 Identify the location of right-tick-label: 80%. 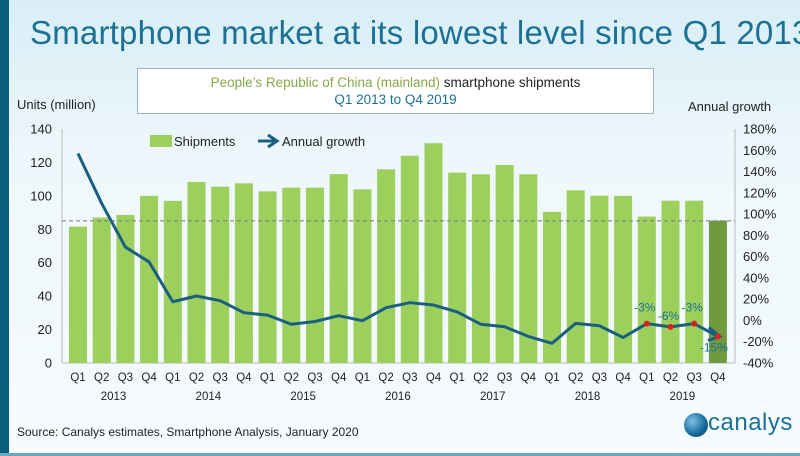
(756, 235).